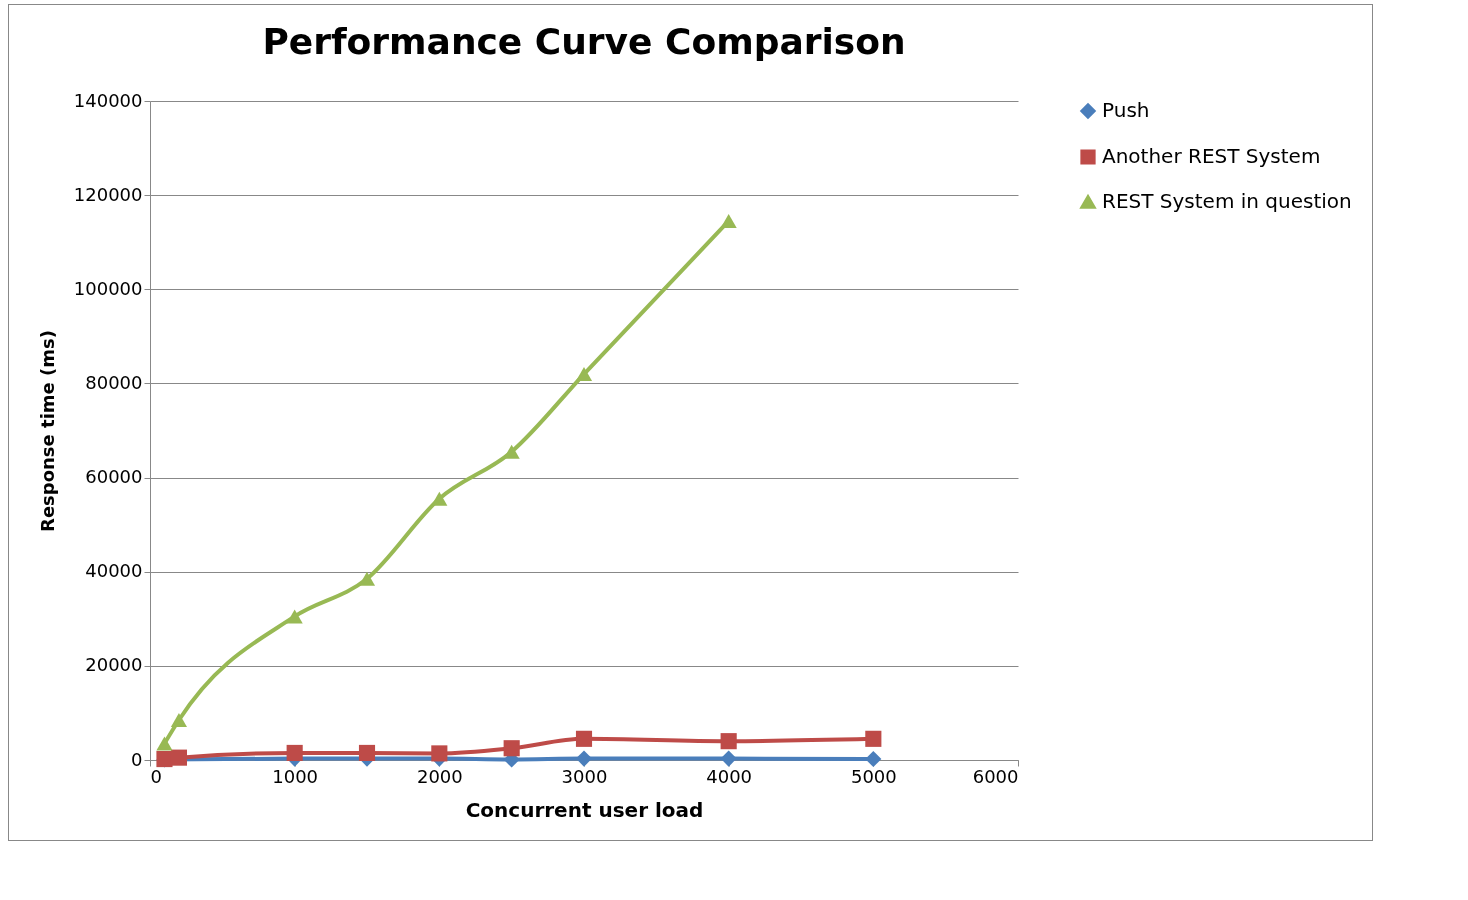  I want to click on y-tick-label: 40000, so click(114, 571).